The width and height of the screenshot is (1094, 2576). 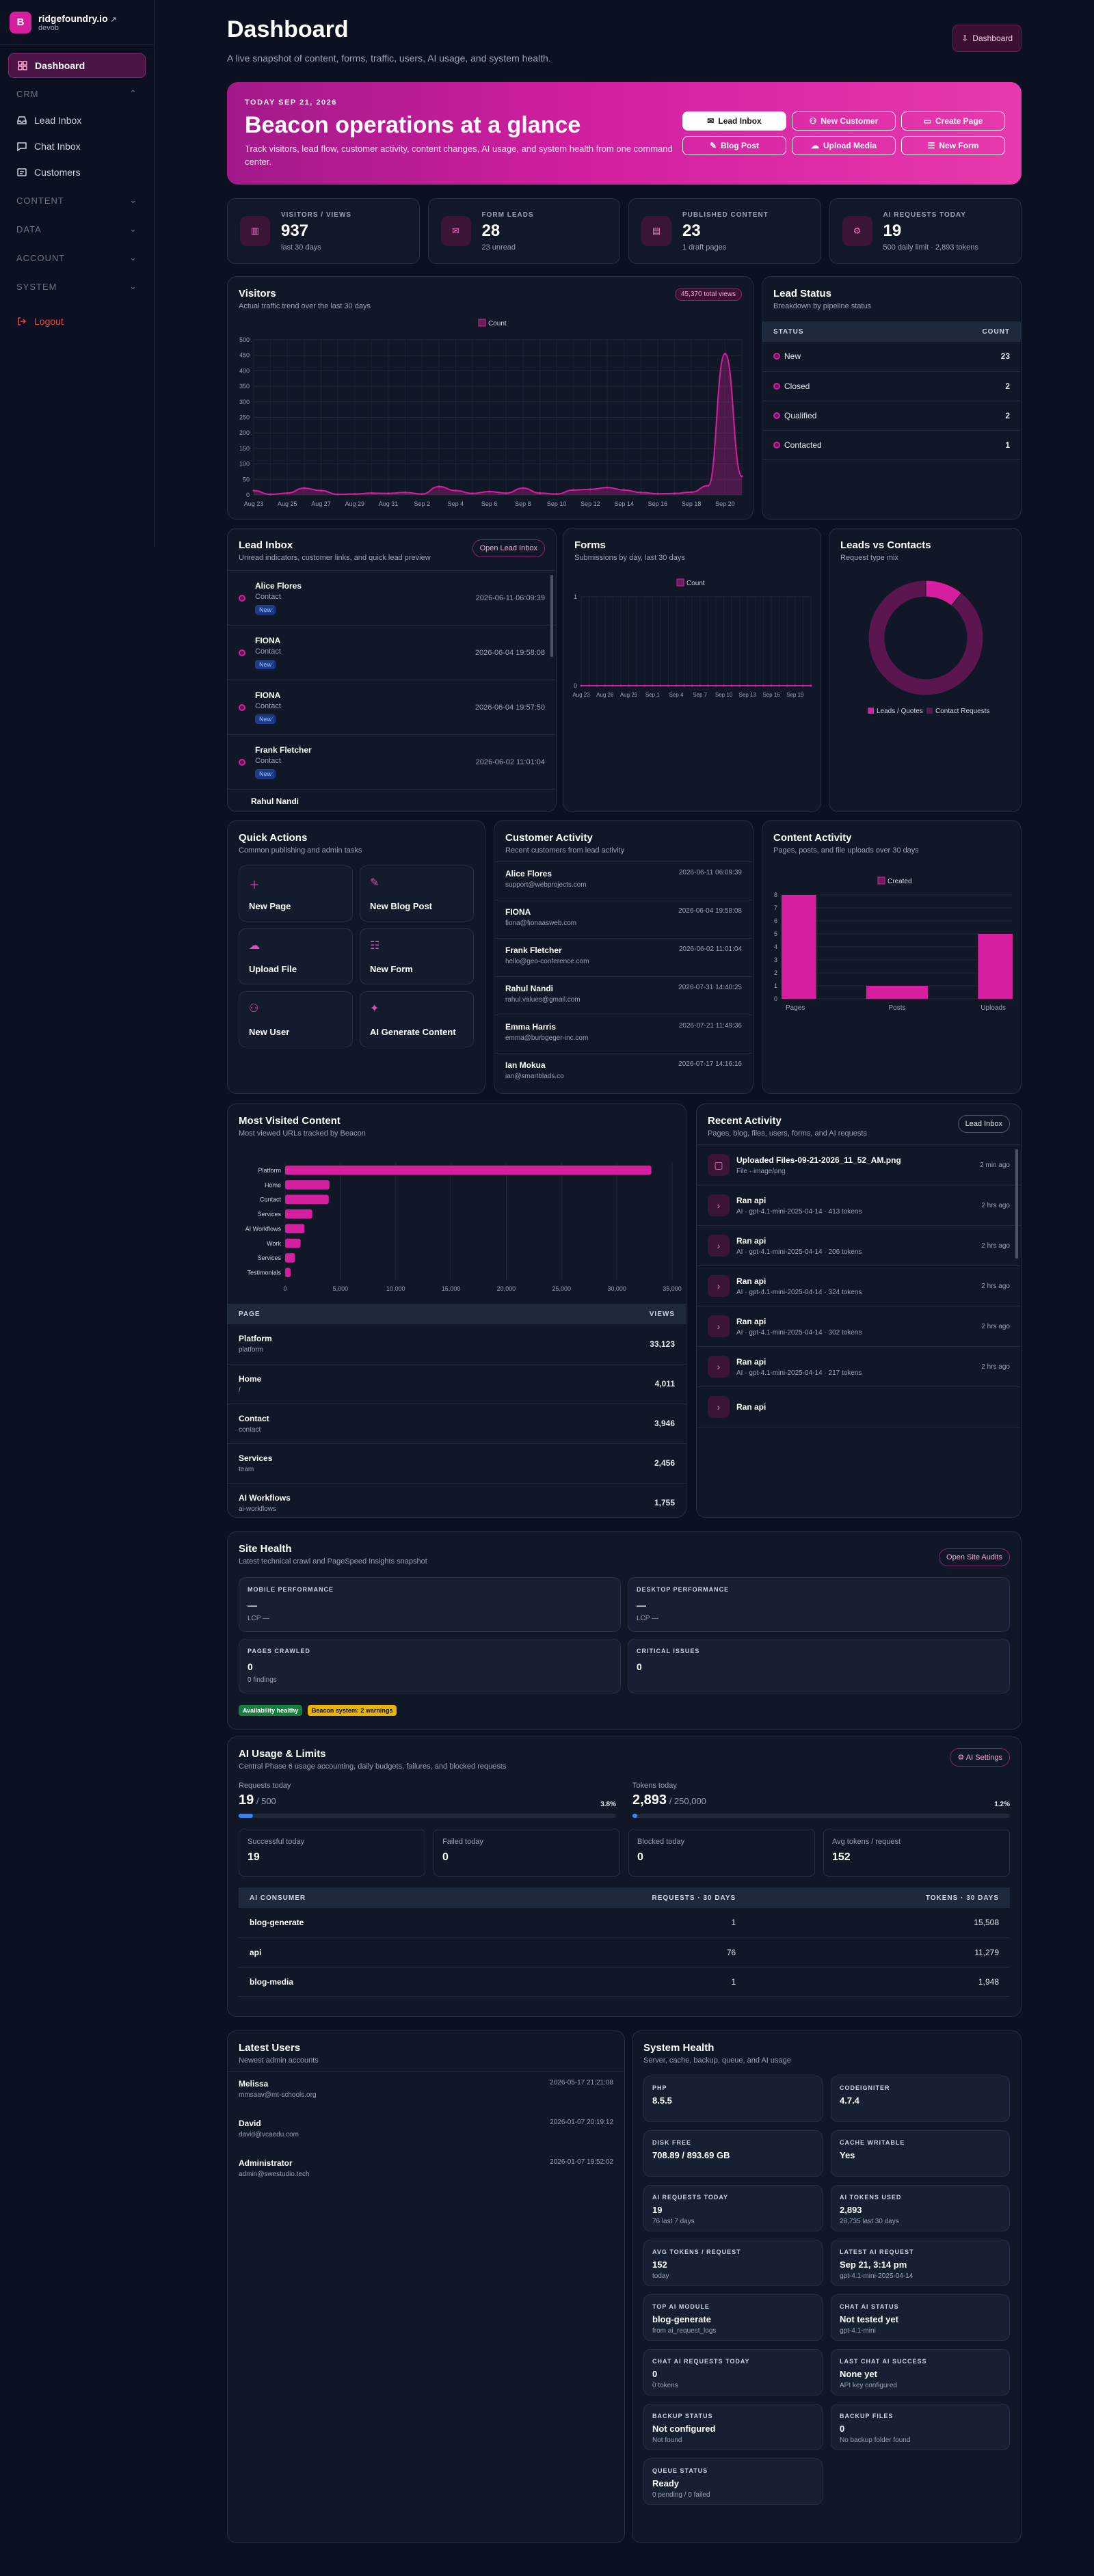 I want to click on external-link-icon: ↗, so click(x=113, y=19).